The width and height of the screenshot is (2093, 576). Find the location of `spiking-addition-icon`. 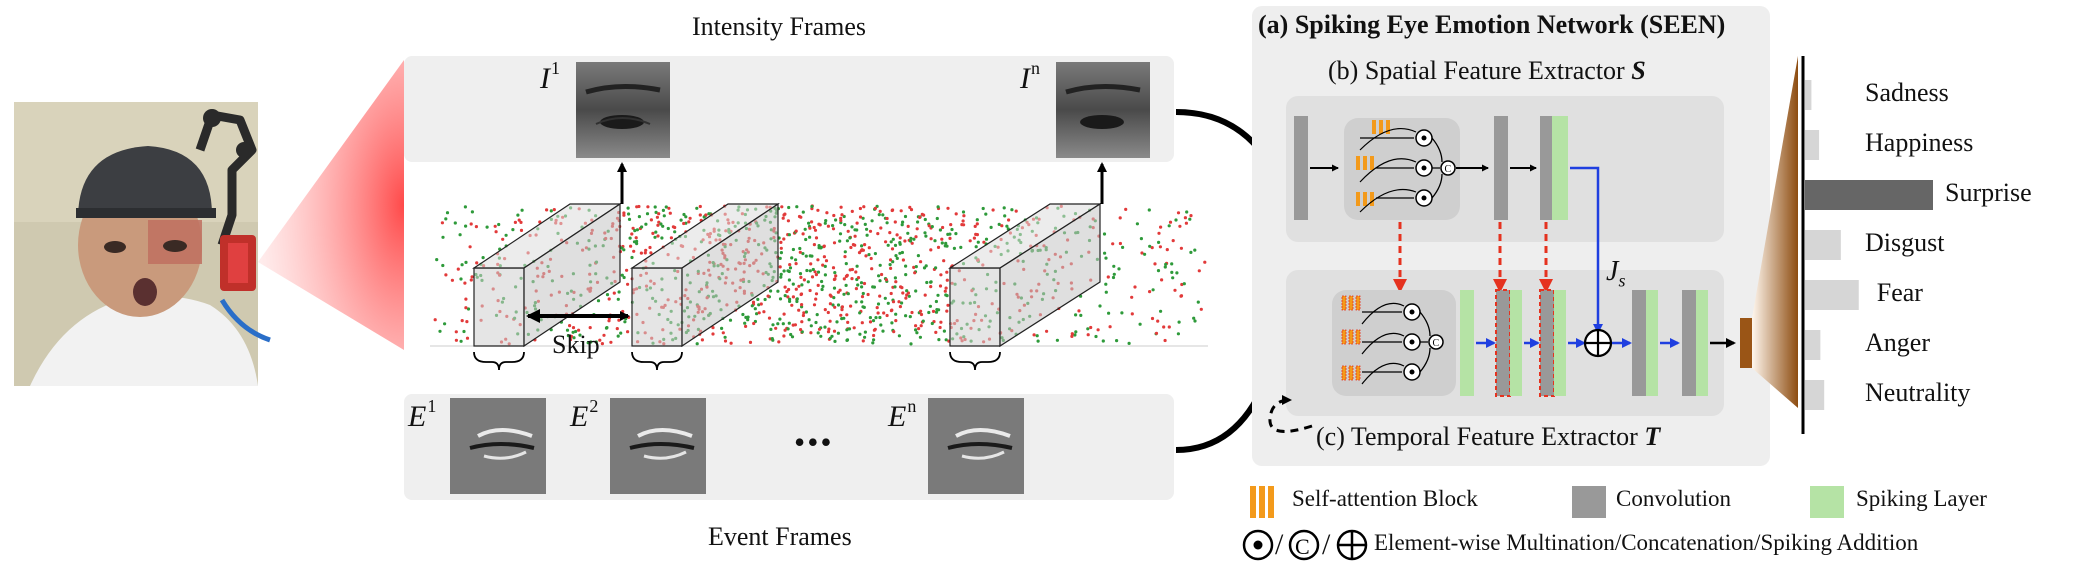

spiking-addition-icon is located at coordinates (1598, 343).